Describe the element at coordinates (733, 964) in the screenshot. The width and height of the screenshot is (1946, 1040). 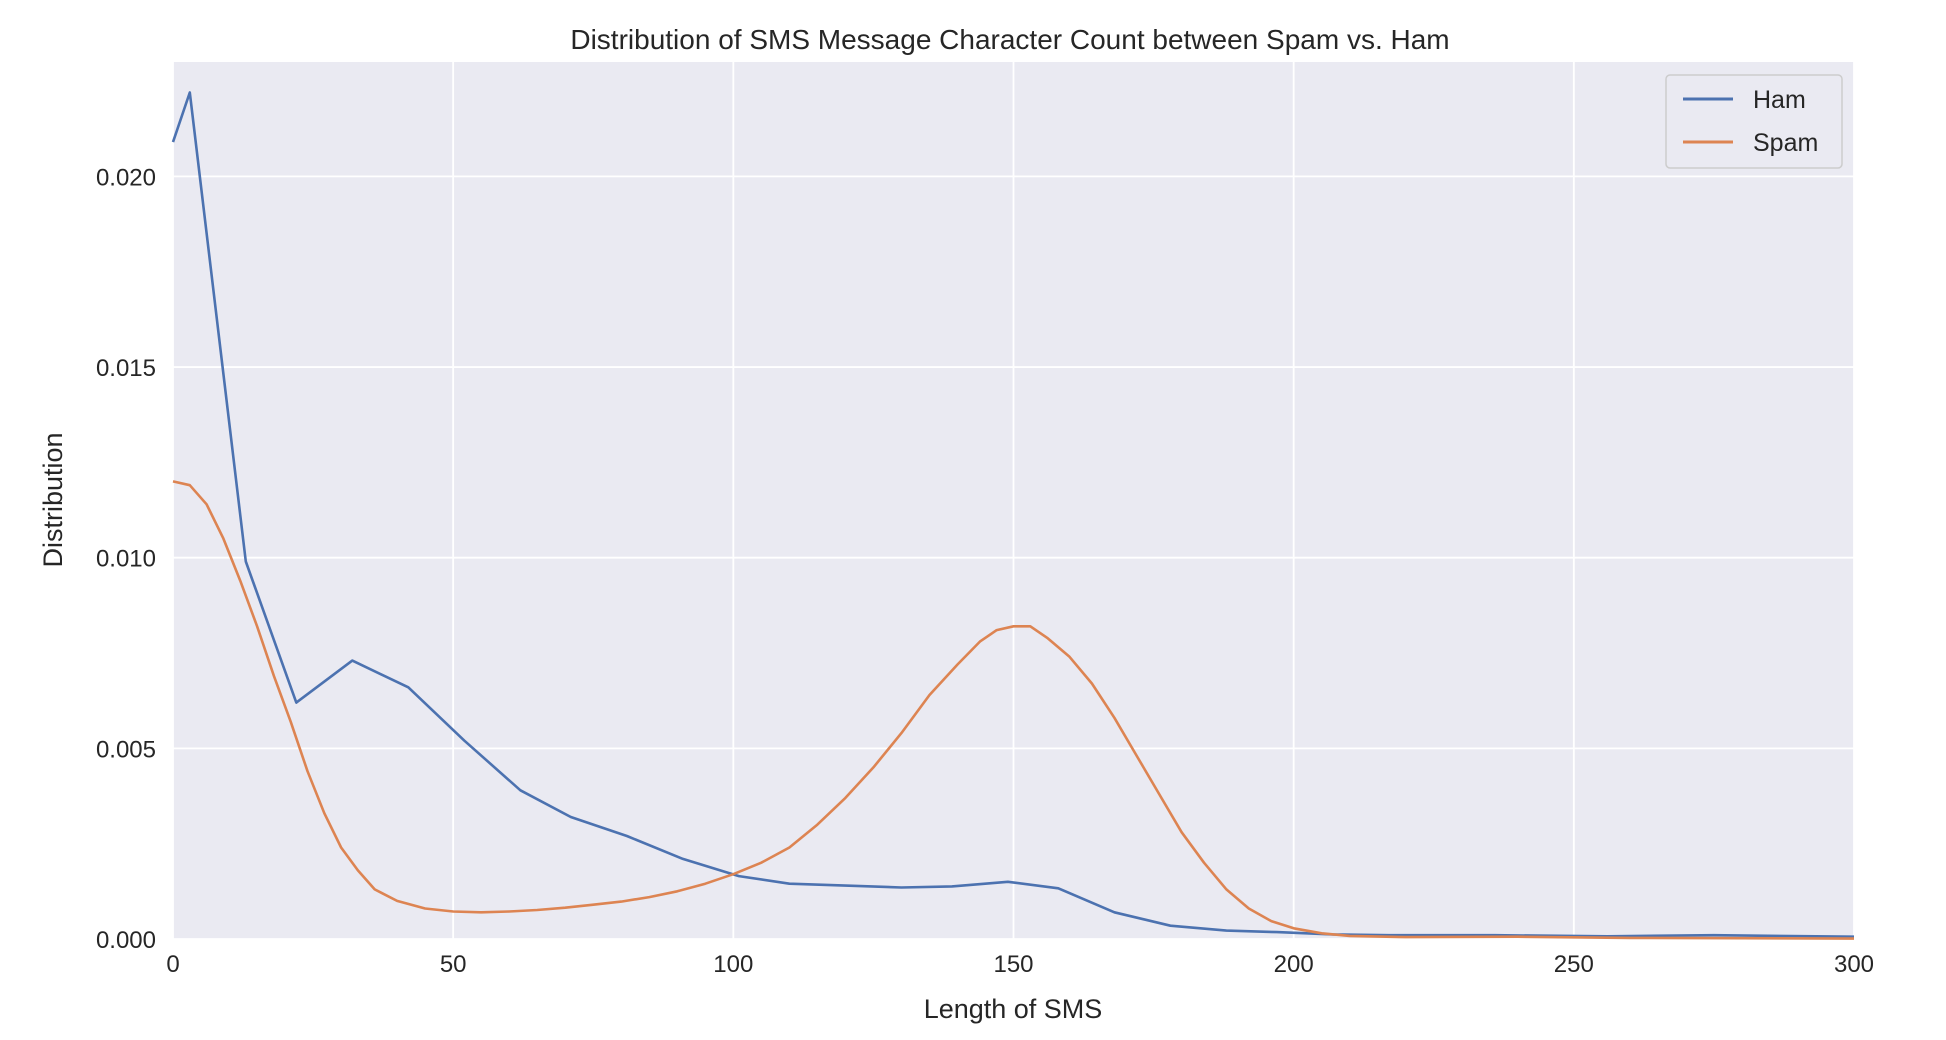
I see `x-tick-label: 100` at that location.